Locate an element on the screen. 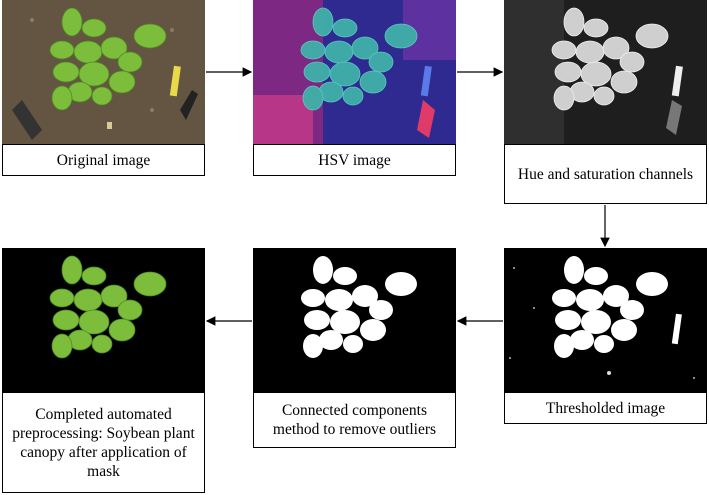  final-canopy-panel is located at coordinates (103, 320).